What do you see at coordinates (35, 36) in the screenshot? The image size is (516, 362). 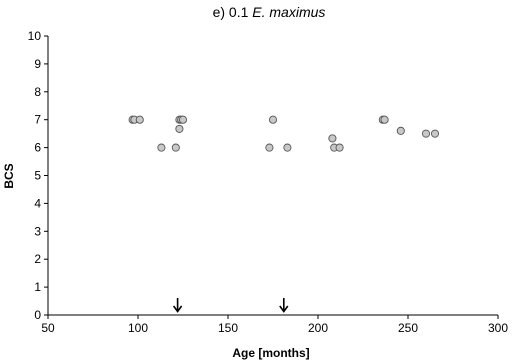 I see `y-tick-label: 10` at bounding box center [35, 36].